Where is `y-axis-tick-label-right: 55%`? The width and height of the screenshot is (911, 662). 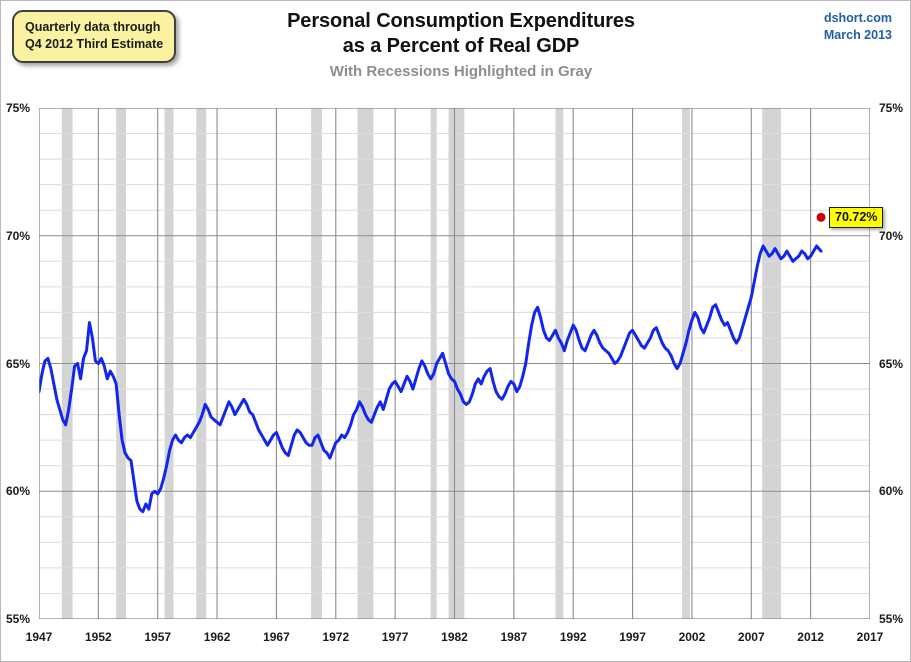
y-axis-tick-label-right: 55% is located at coordinates (891, 619).